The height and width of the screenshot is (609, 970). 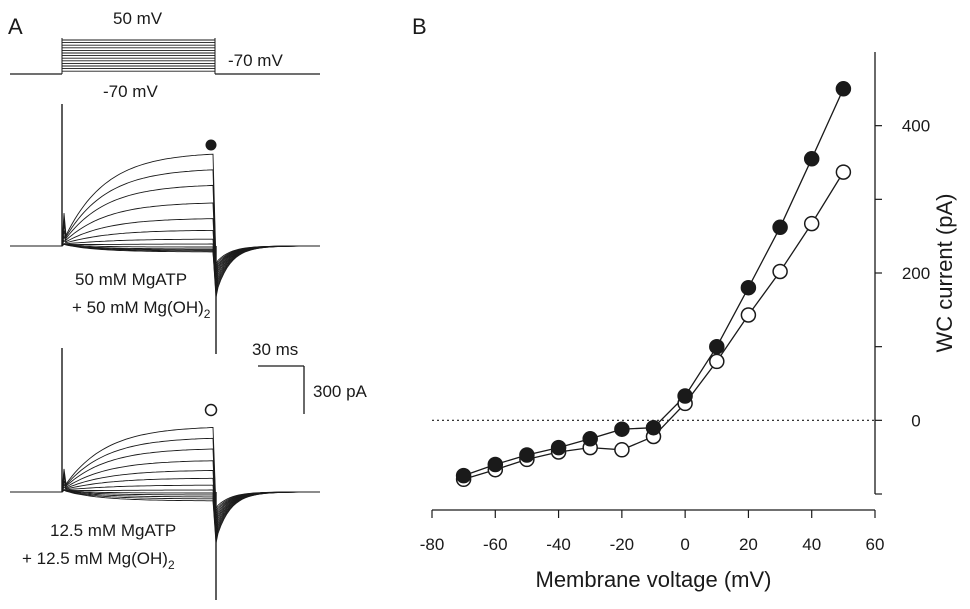 What do you see at coordinates (419, 26) in the screenshot?
I see `panel-b-letter: B` at bounding box center [419, 26].